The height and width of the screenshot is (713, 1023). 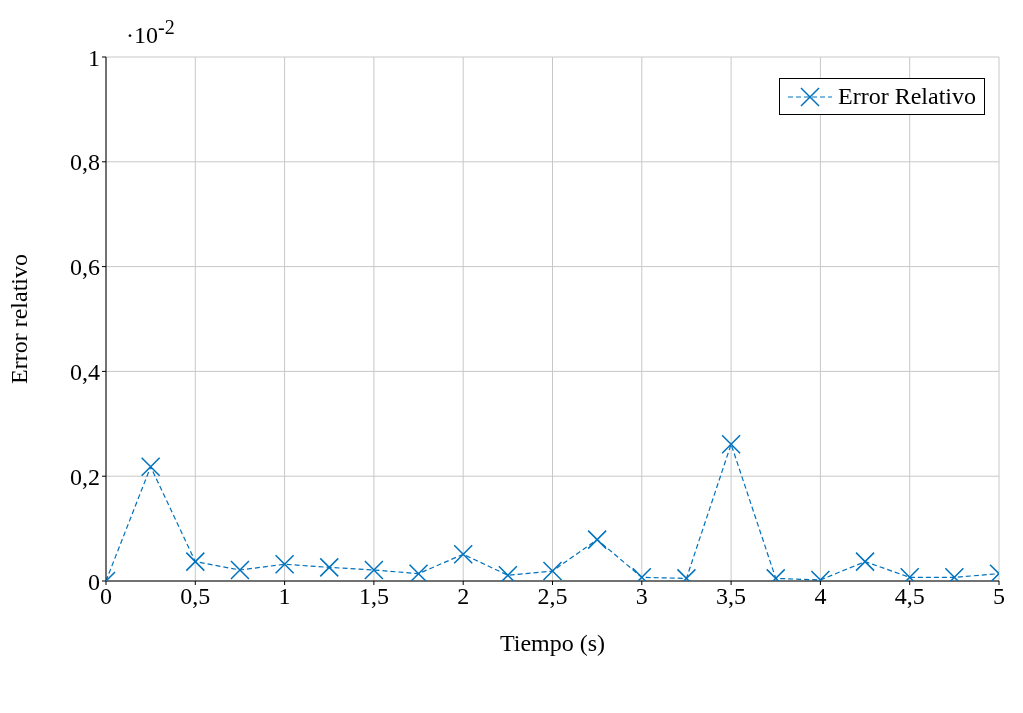 What do you see at coordinates (284, 596) in the screenshot?
I see `x-tick-label: 1` at bounding box center [284, 596].